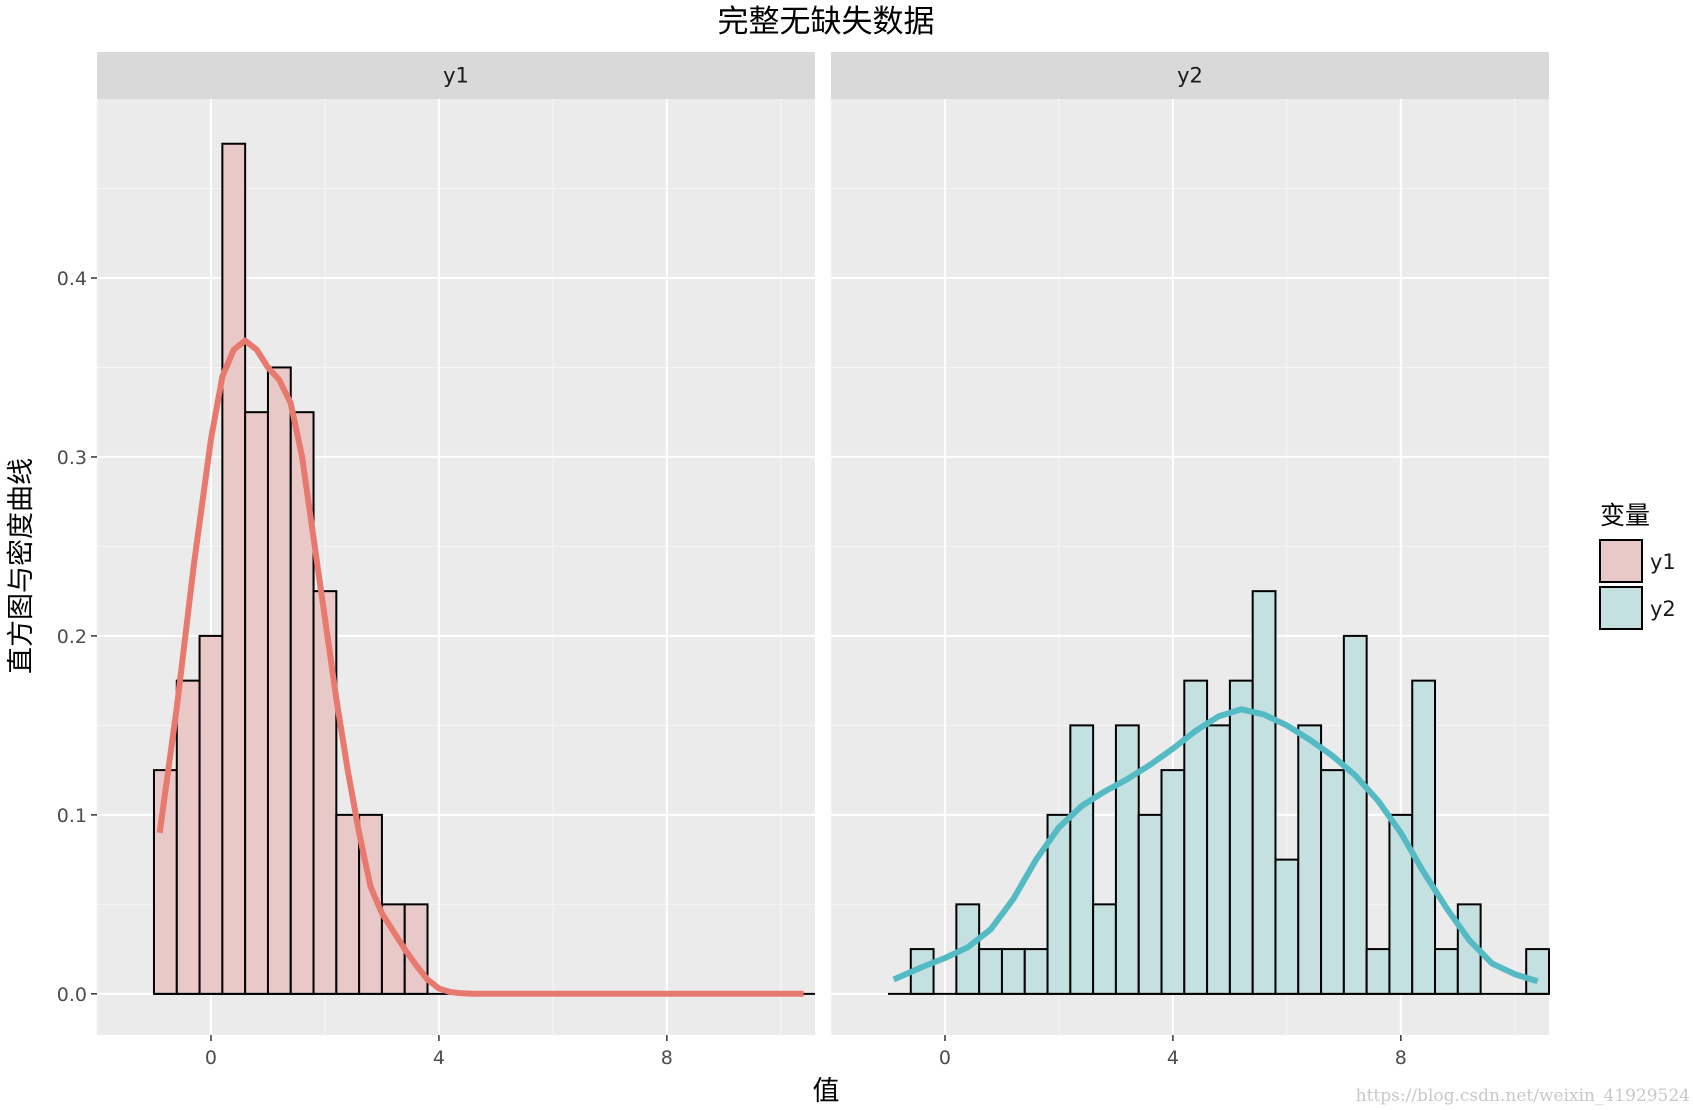  Describe the element at coordinates (21, 566) in the screenshot. I see `y-axis-title: 直方图与密度曲线` at that location.